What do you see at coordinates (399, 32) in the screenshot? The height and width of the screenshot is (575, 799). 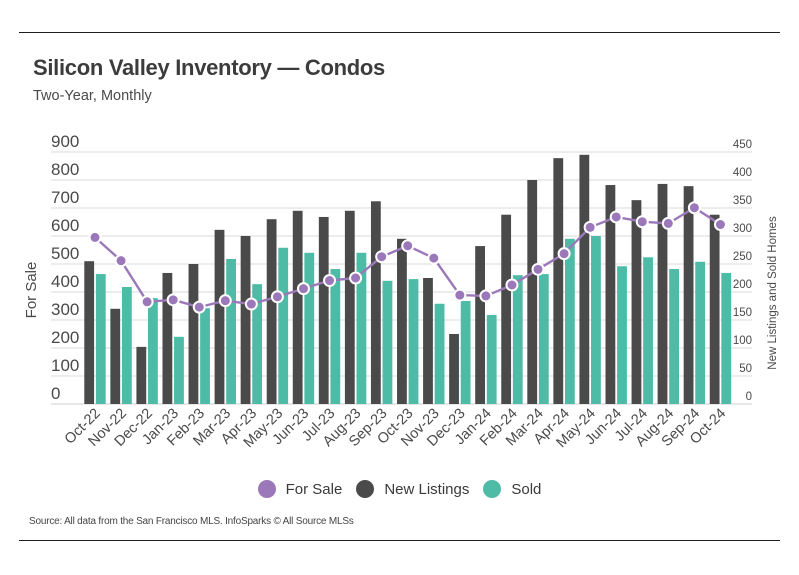 I see `top-rule` at bounding box center [399, 32].